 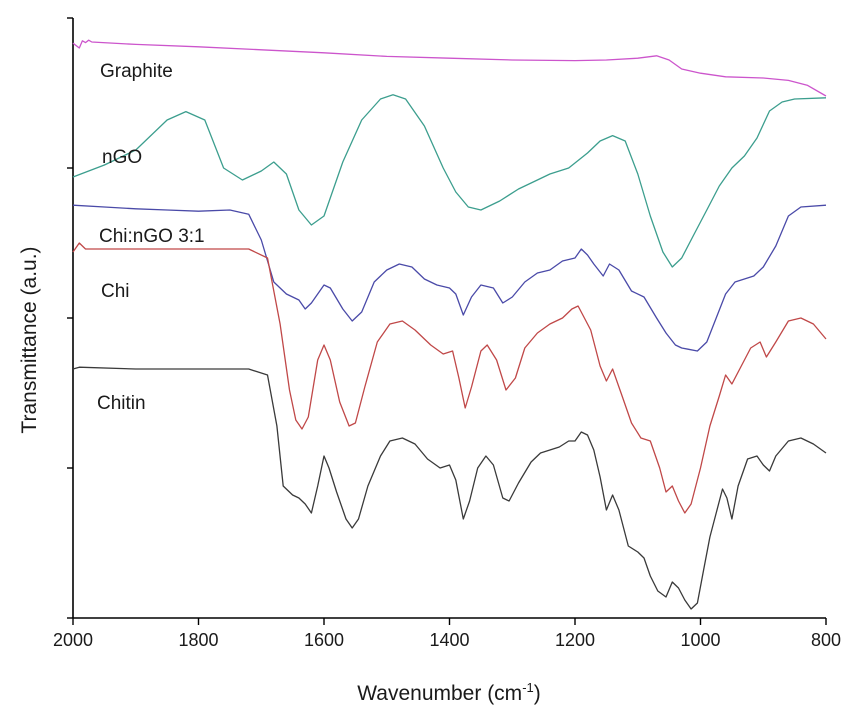 What do you see at coordinates (198, 640) in the screenshot?
I see `x-tick-label: 1800` at bounding box center [198, 640].